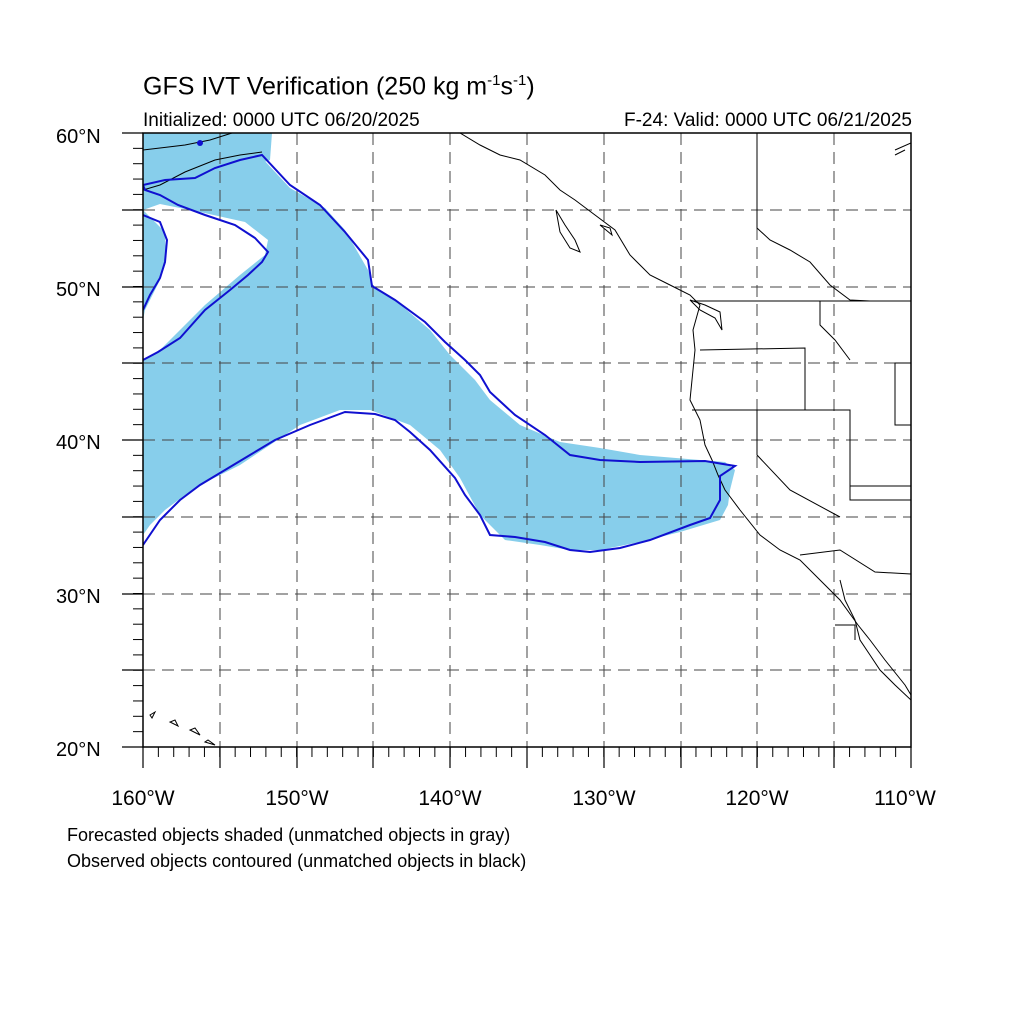  I want to click on lon-label-110w: 110°W, so click(905, 798).